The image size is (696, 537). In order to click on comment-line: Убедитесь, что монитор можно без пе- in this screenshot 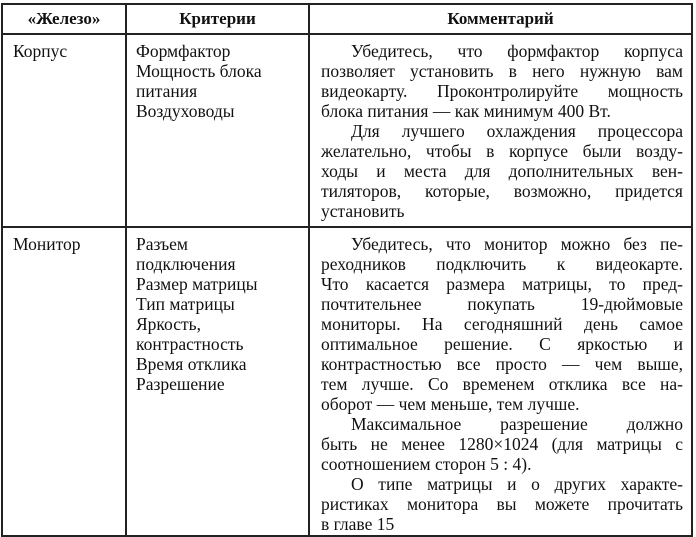, I will do `click(517, 244)`.